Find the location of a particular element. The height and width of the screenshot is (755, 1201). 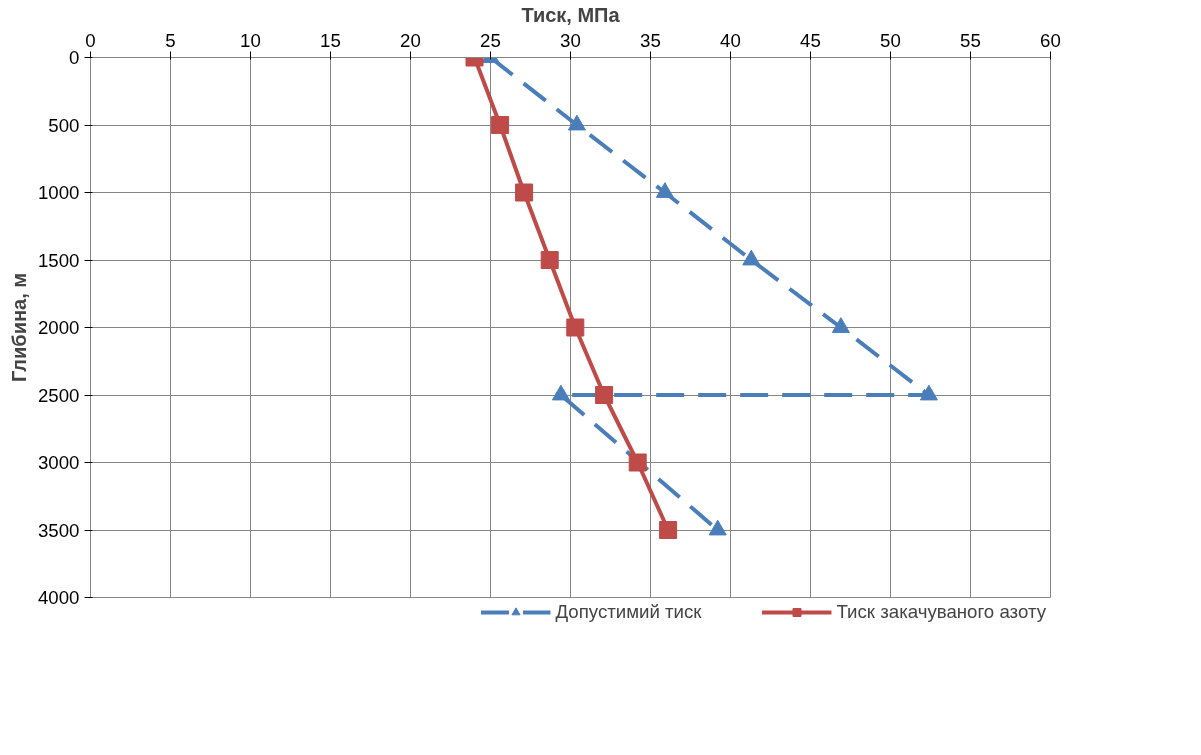

x-tick-label: 50 is located at coordinates (890, 40).